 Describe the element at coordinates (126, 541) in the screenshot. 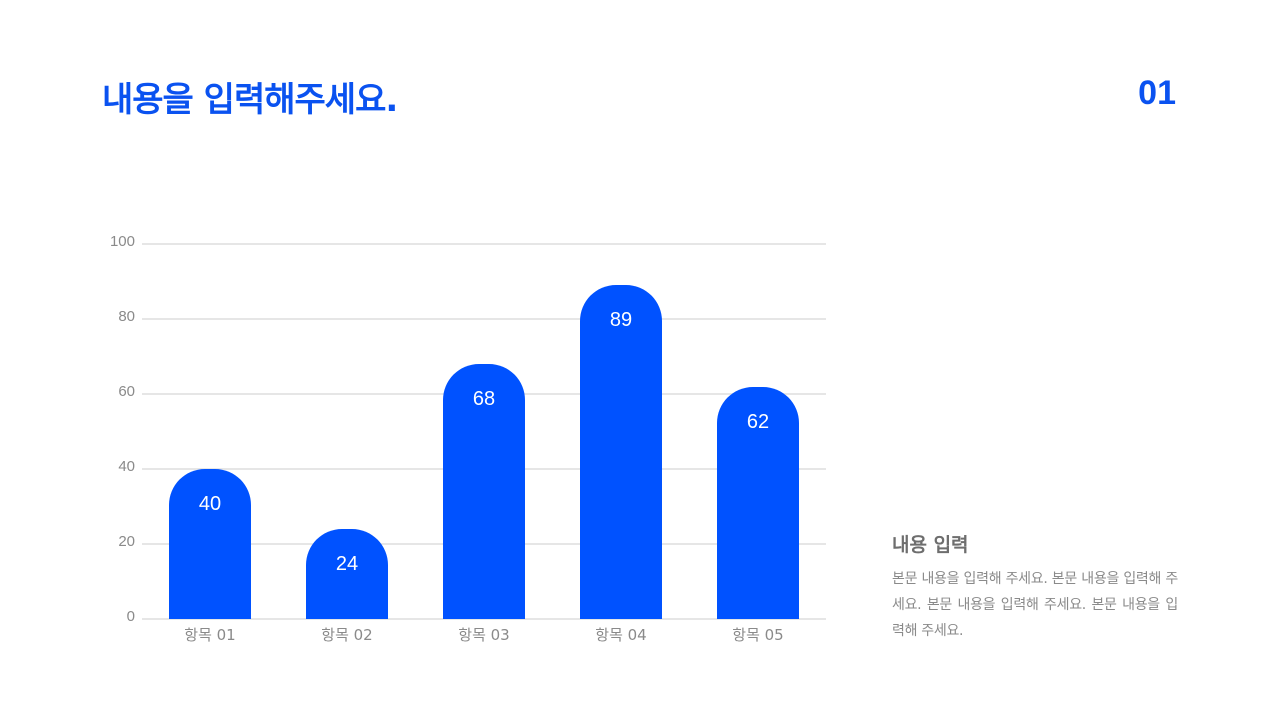

I see `y-tick-label: 20` at that location.